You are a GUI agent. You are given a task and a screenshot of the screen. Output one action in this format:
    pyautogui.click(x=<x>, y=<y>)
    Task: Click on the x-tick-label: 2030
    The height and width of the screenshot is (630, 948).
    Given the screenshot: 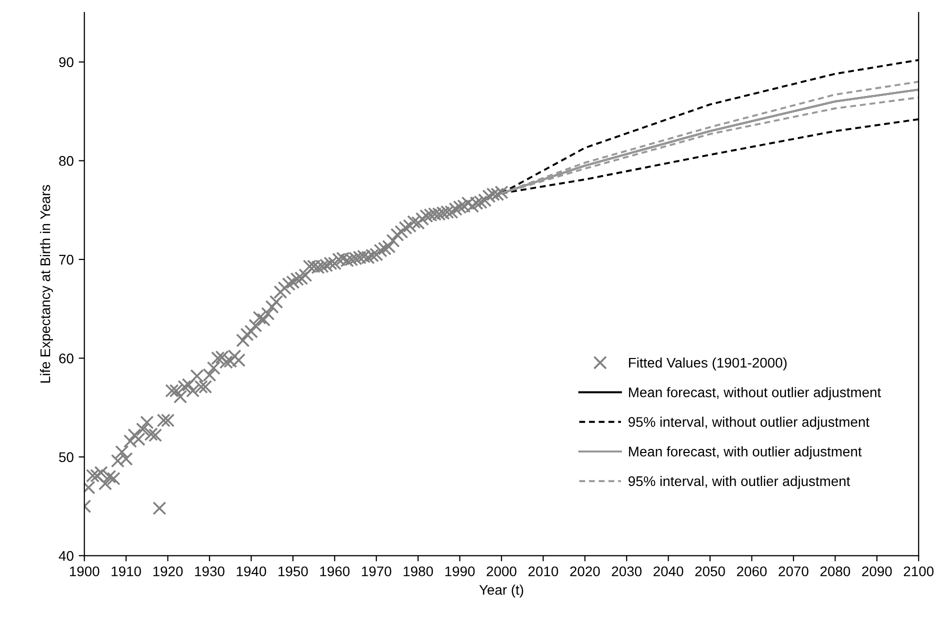 What is the action you would take?
    pyautogui.click(x=627, y=571)
    